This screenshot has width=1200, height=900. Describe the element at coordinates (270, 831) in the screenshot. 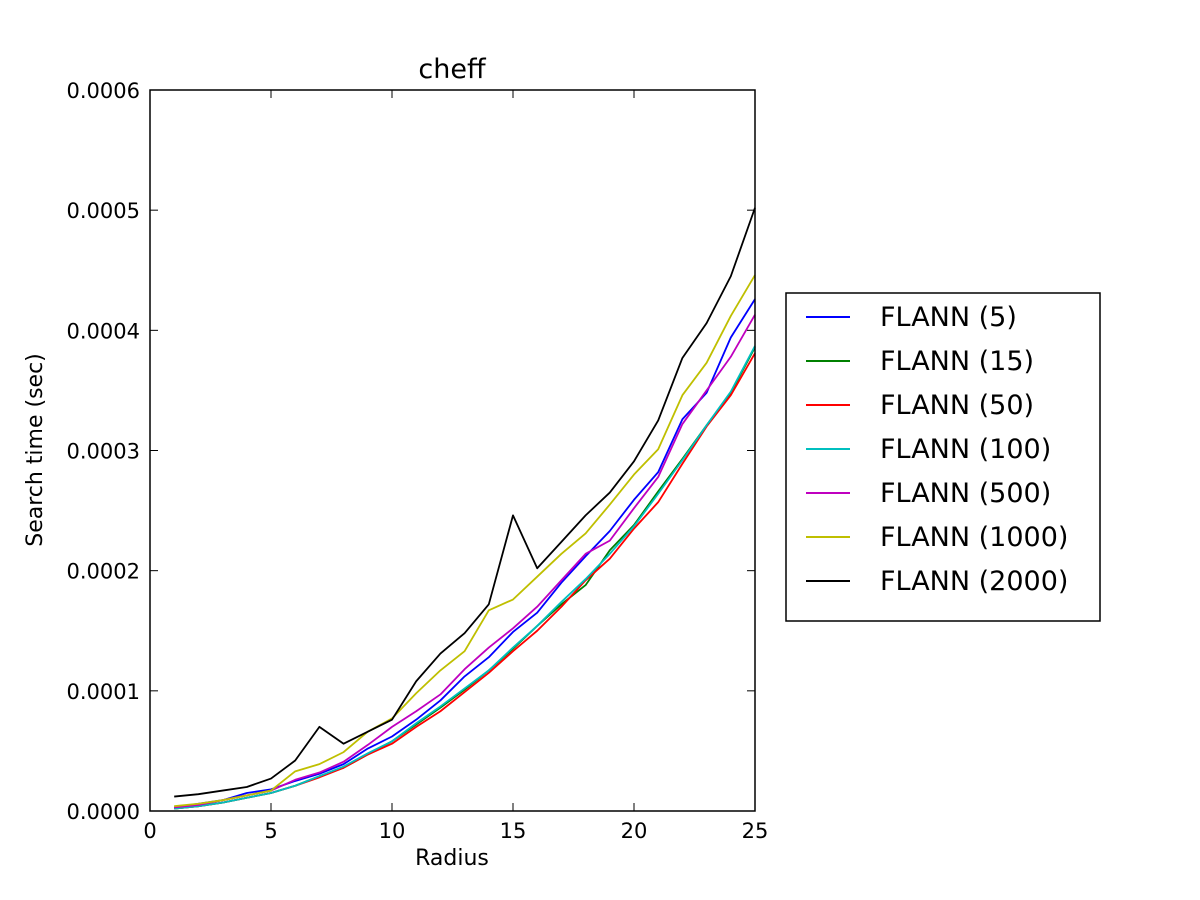

I see `x-tick-label: 5` at that location.